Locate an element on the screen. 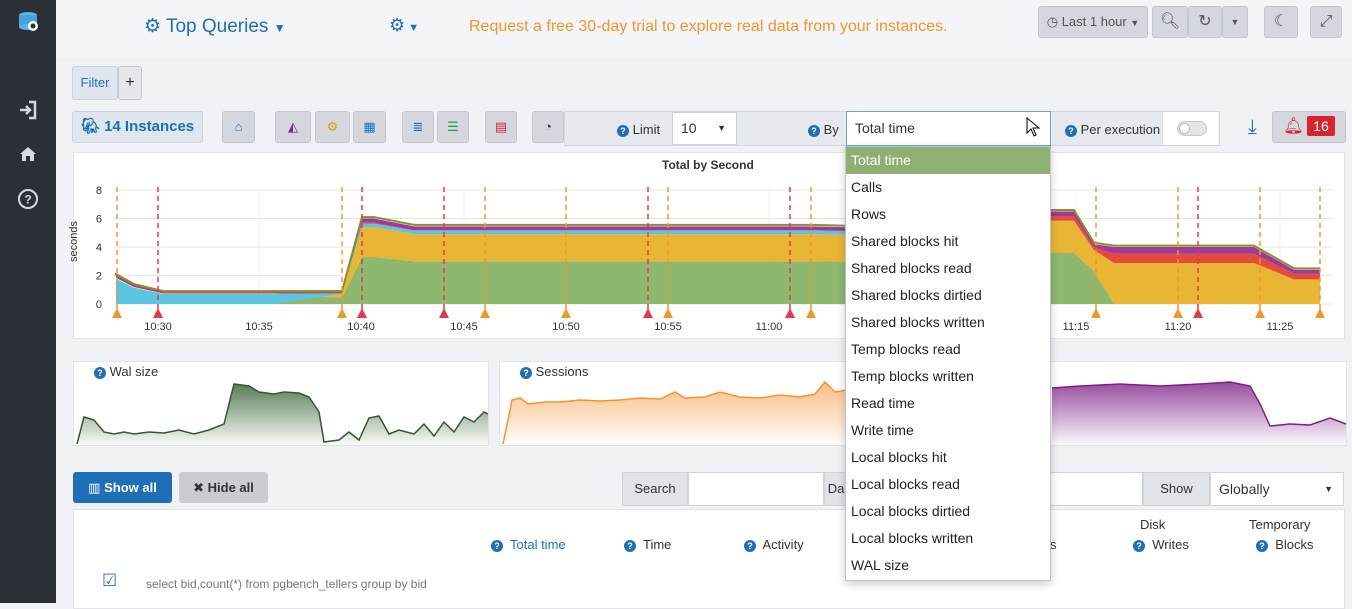 The image size is (1352, 609). dropdown-option: Local blocks hit is located at coordinates (899, 457).